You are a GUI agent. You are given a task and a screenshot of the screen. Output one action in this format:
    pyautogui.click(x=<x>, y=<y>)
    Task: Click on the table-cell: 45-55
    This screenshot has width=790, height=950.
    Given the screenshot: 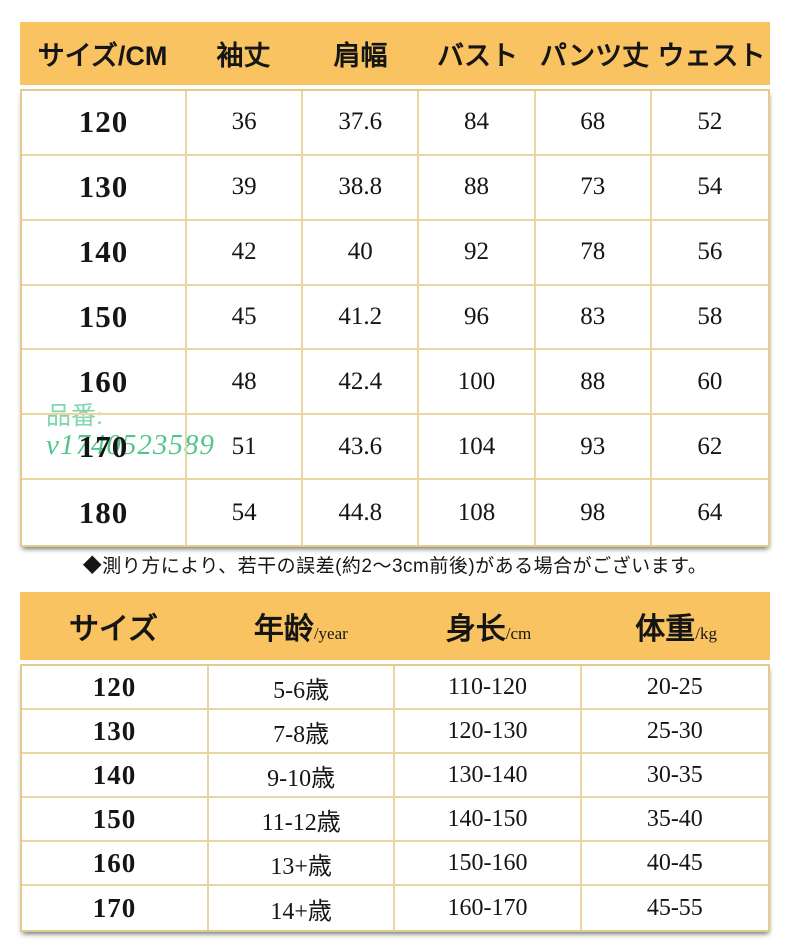 What is the action you would take?
    pyautogui.click(x=674, y=907)
    